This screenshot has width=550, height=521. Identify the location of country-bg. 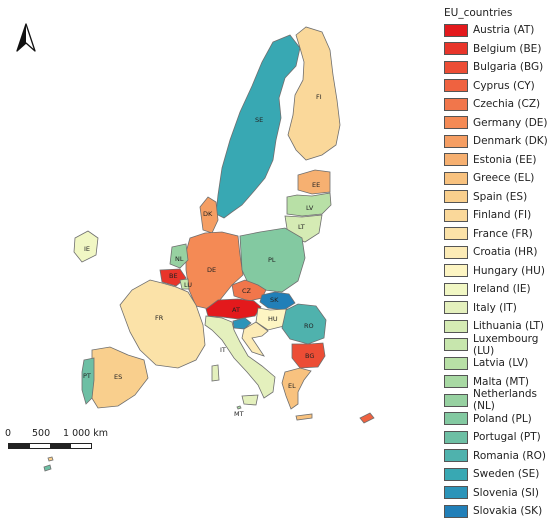
(308, 355).